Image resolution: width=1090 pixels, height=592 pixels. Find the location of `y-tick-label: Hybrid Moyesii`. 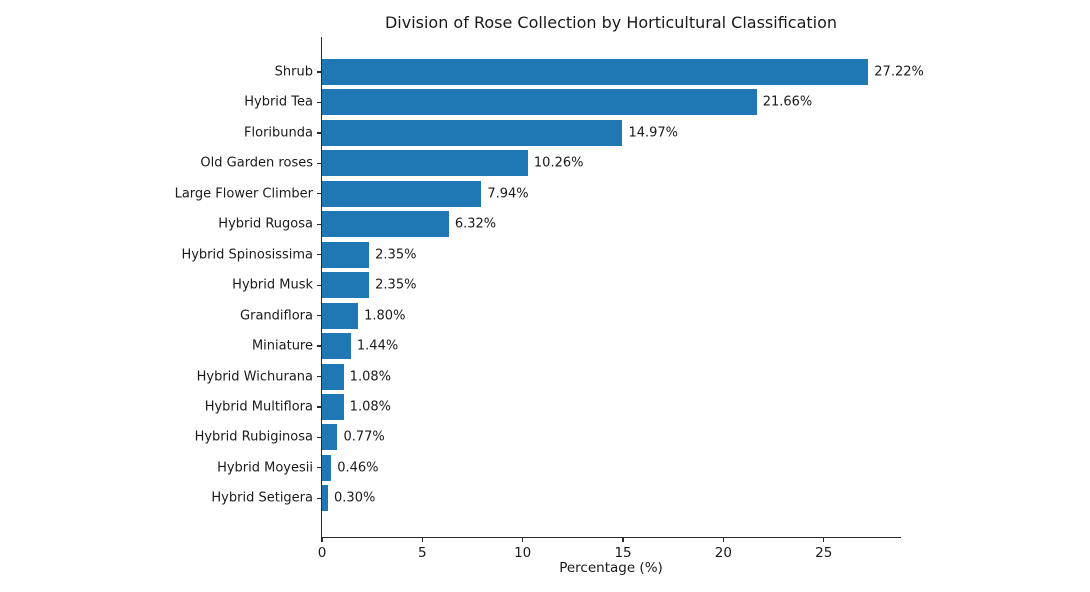

y-tick-label: Hybrid Moyesii is located at coordinates (265, 468).